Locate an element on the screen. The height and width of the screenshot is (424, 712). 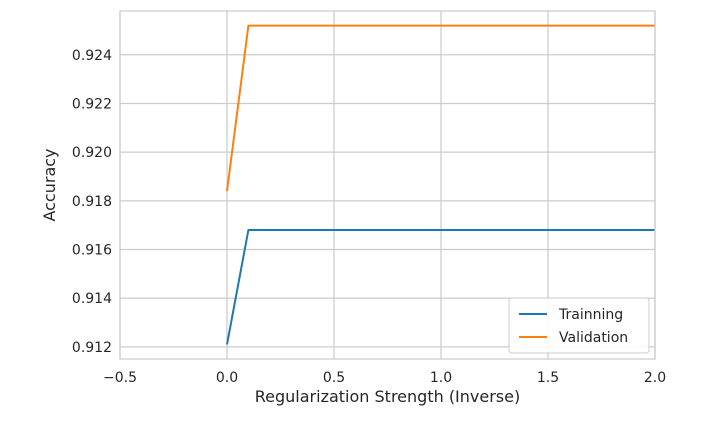
y-tick-label: 0.918 is located at coordinates (92, 202).